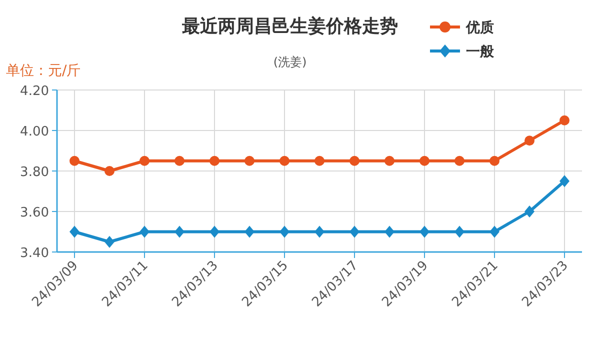 The height and width of the screenshot is (350, 601). I want to click on legend-label: 一般, so click(480, 52).